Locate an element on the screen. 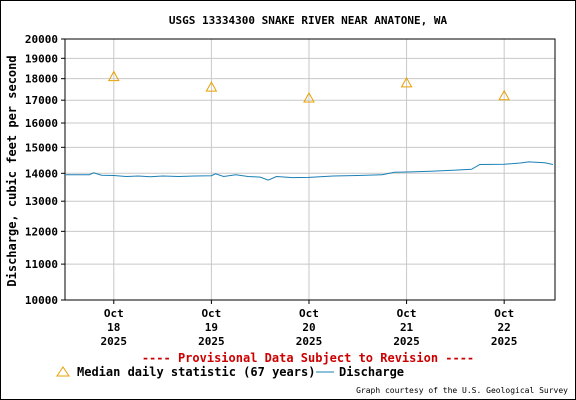  y-tick-label: 17000 is located at coordinates (41, 100).